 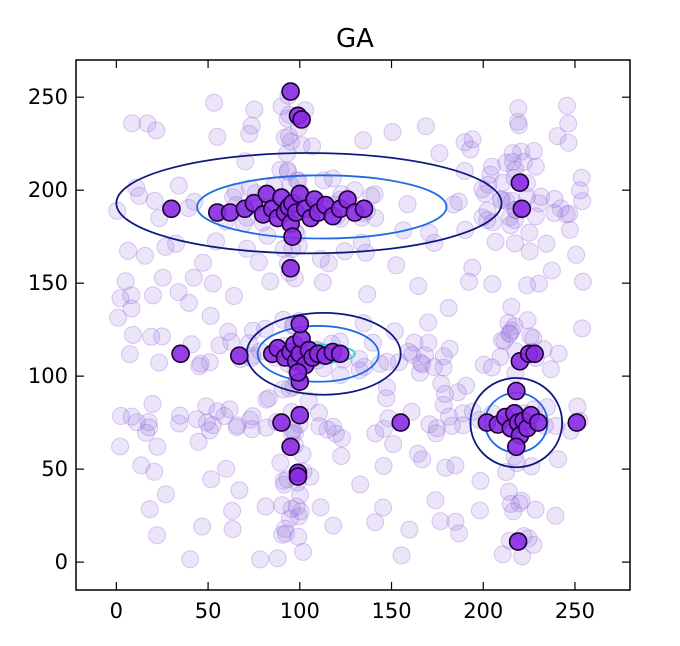 I want to click on x-tick-label: 0, so click(x=116, y=611).